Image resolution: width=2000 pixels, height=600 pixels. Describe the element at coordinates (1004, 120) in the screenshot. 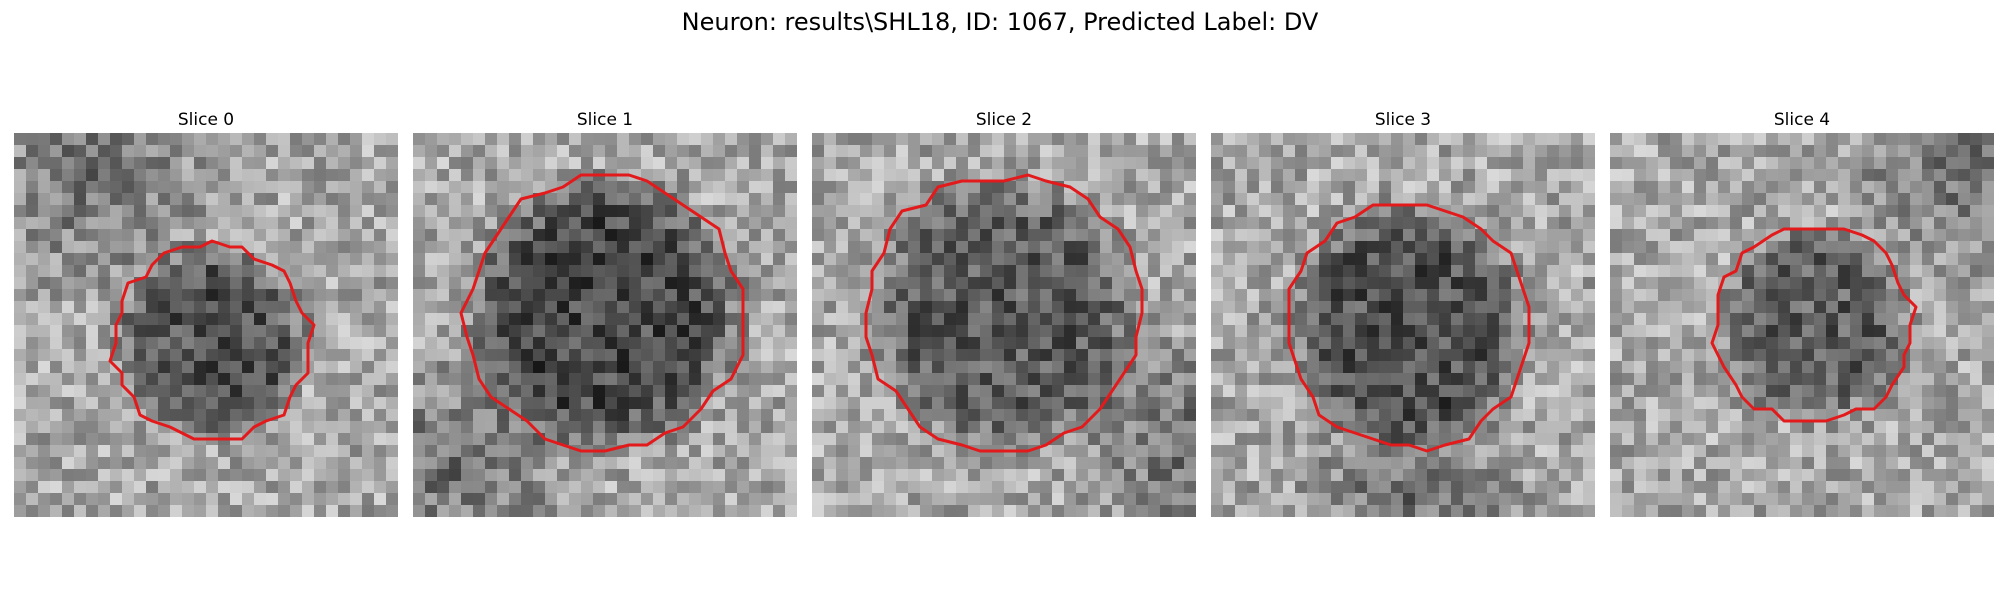

I see `slice-title: Slice 2` at that location.